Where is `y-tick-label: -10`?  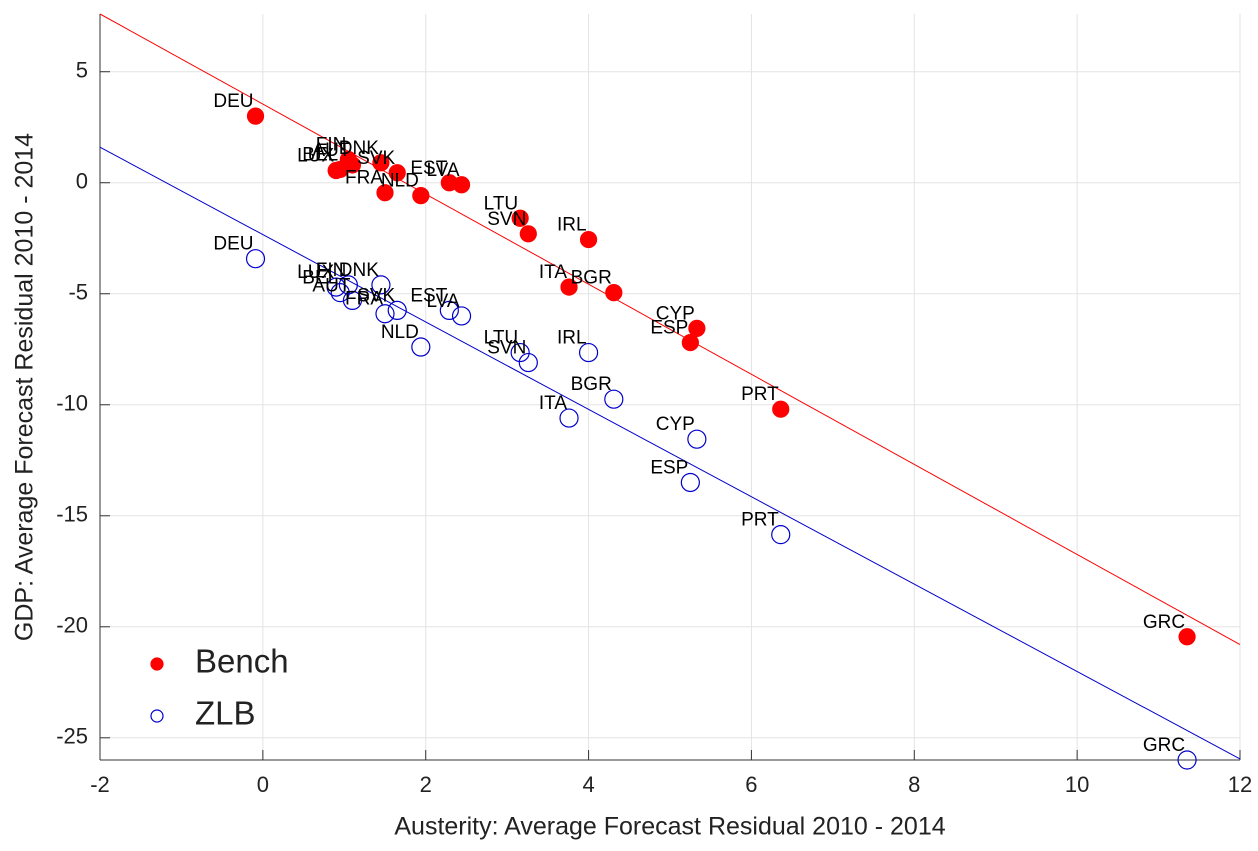 y-tick-label: -10 is located at coordinates (72, 403).